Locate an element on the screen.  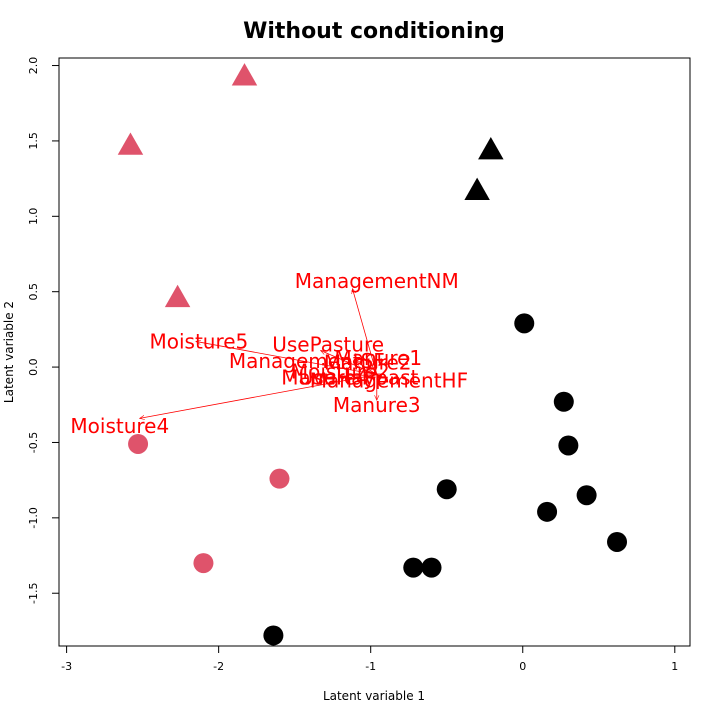
variable-label: Manure3 is located at coordinates (377, 405).